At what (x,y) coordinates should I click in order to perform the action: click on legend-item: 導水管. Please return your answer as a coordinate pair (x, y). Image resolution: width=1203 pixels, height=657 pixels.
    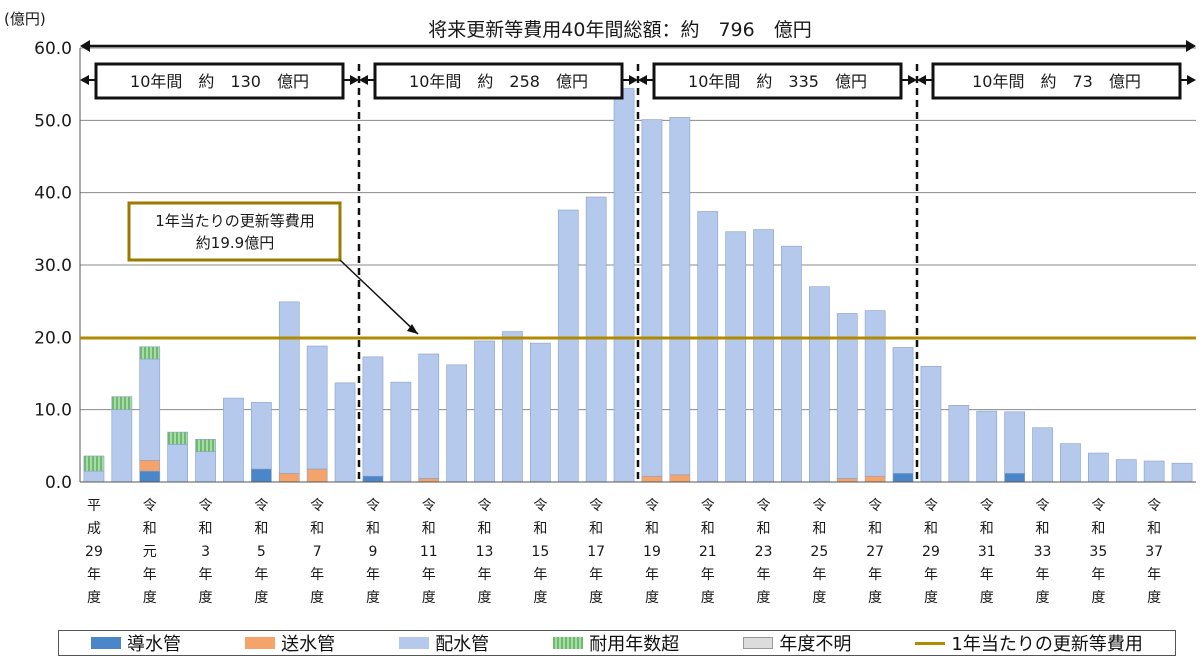
    Looking at the image, I should click on (136, 643).